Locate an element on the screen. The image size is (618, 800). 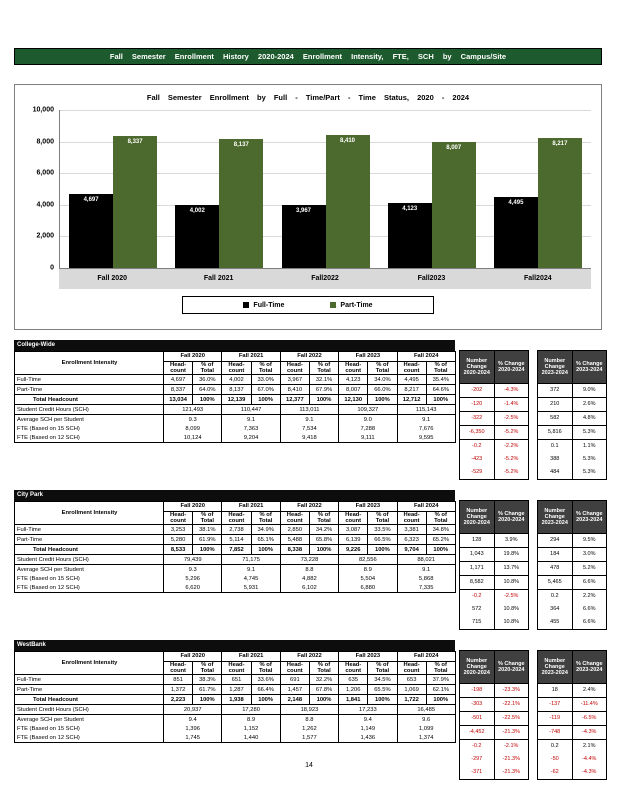
year-header: Fall 2024 is located at coordinates (426, 656).